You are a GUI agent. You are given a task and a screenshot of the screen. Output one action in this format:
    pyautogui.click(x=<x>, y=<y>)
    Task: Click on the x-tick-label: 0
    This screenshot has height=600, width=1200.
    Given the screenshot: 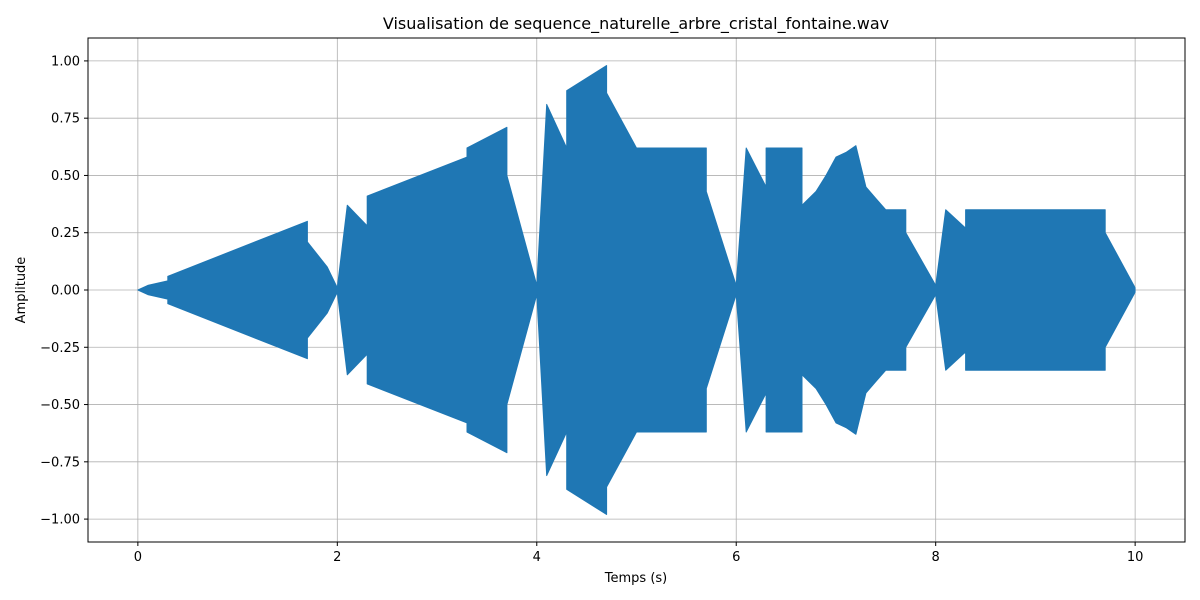 What is the action you would take?
    pyautogui.click(x=138, y=557)
    